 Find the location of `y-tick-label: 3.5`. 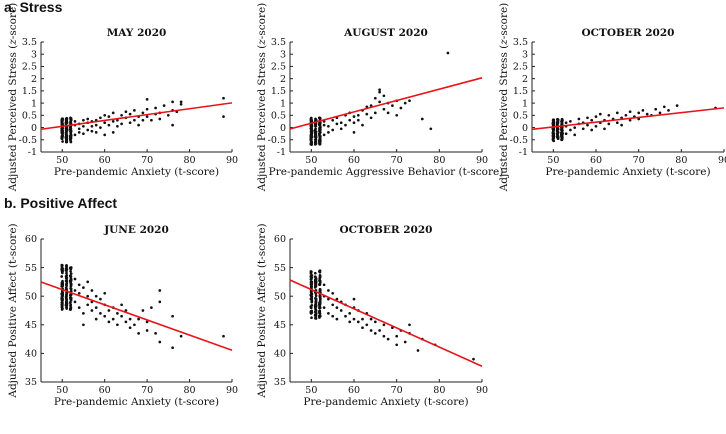

y-tick-label: 3.5 is located at coordinates (29, 42).